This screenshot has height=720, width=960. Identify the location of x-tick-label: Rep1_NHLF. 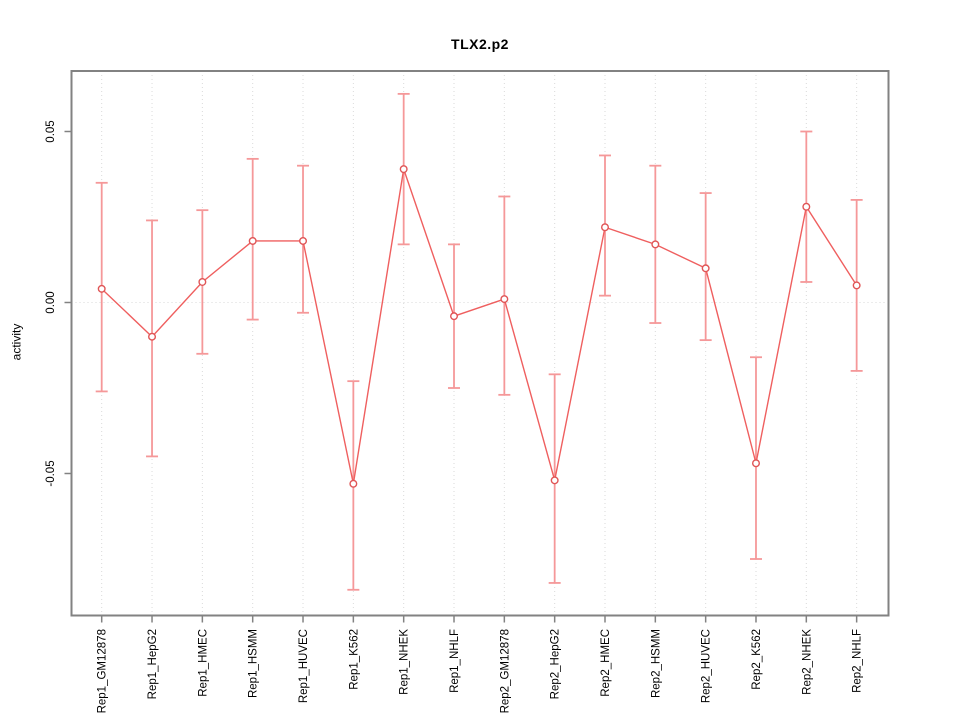
(455, 661).